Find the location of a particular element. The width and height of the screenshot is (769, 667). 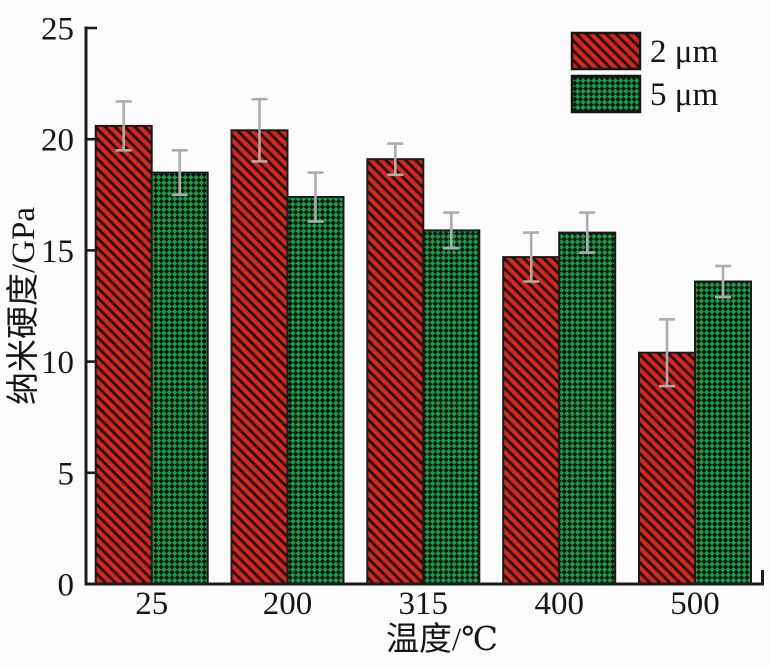

x-tick-label-200: 200 is located at coordinates (288, 604).